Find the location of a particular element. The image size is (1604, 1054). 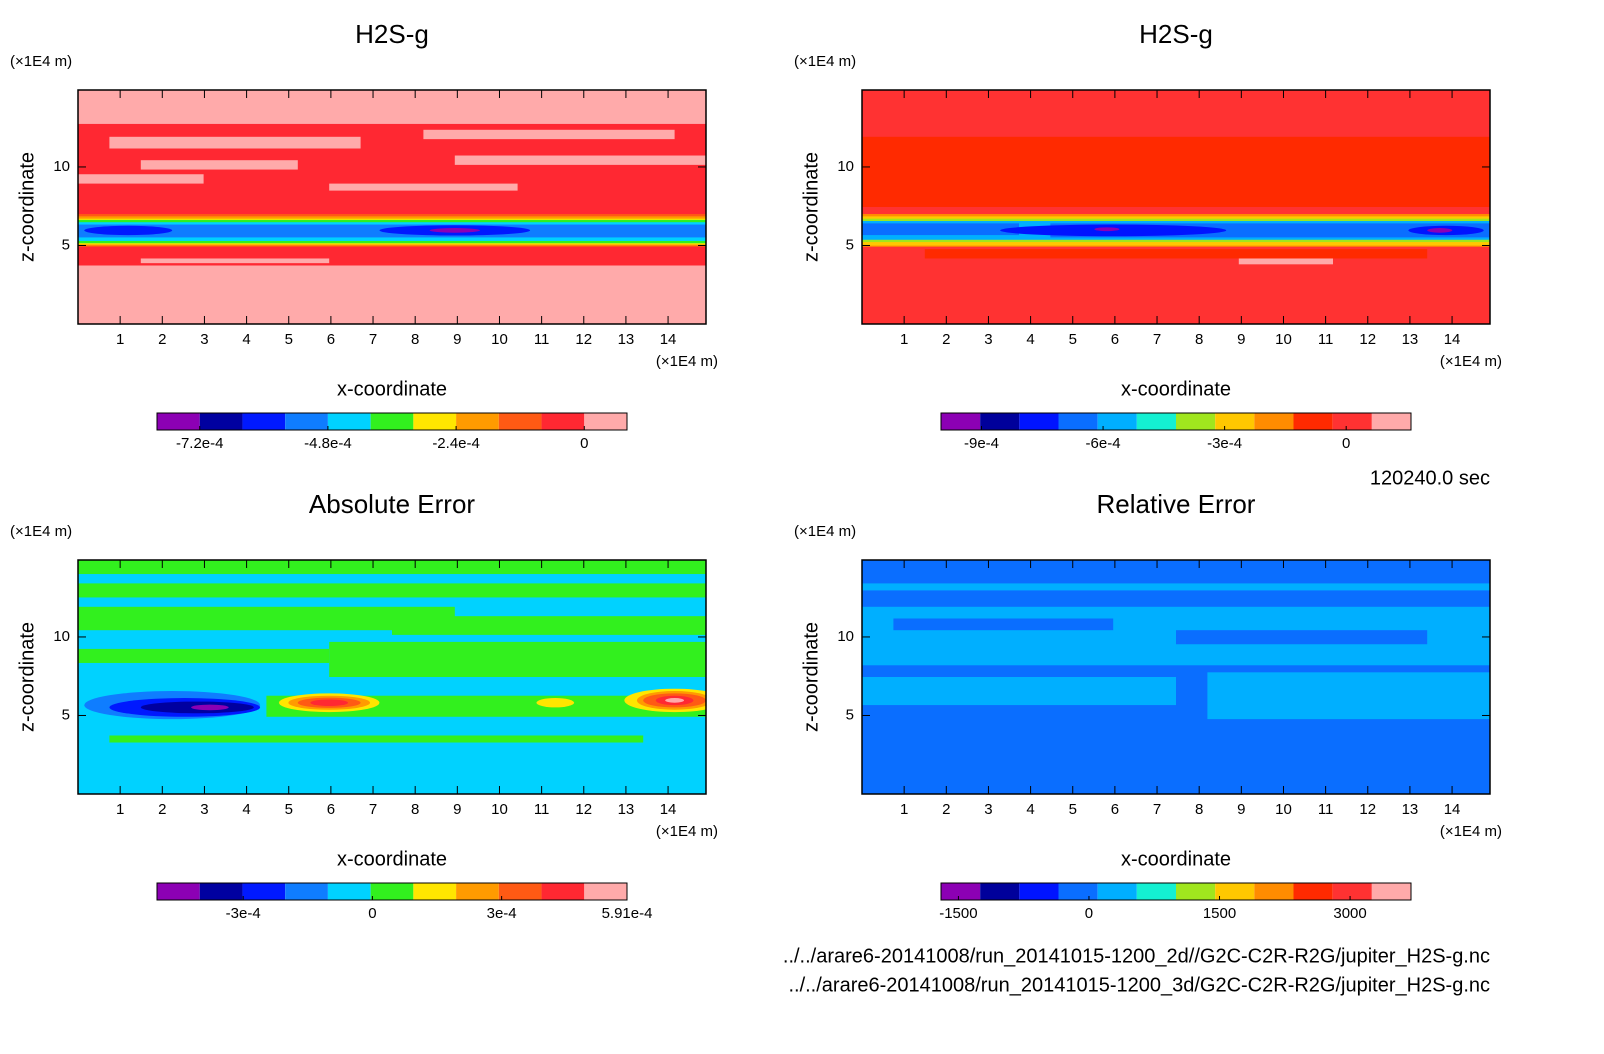

colorbar-tick-label: -1500 is located at coordinates (958, 913).